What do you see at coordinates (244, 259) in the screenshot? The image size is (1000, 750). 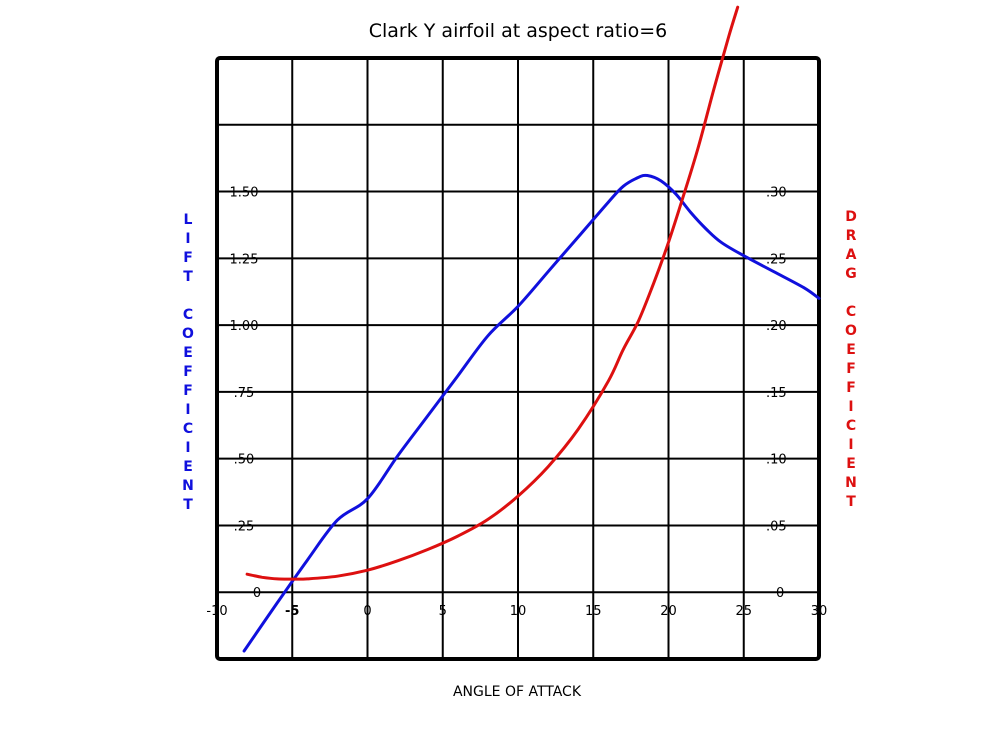 I see `y-left-tick-label: 1.25` at bounding box center [244, 259].